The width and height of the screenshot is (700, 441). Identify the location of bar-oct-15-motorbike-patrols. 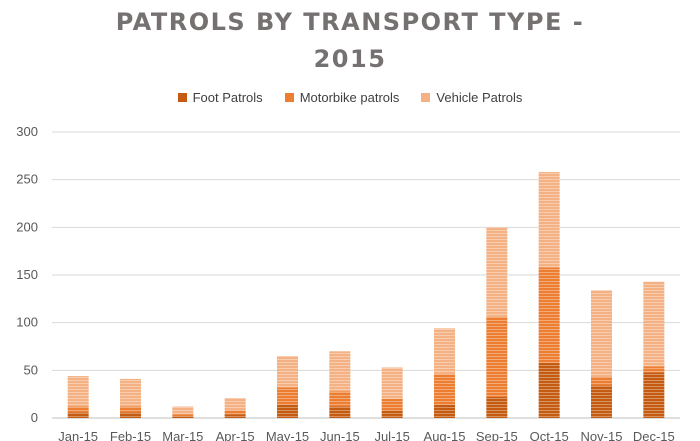
(549, 315).